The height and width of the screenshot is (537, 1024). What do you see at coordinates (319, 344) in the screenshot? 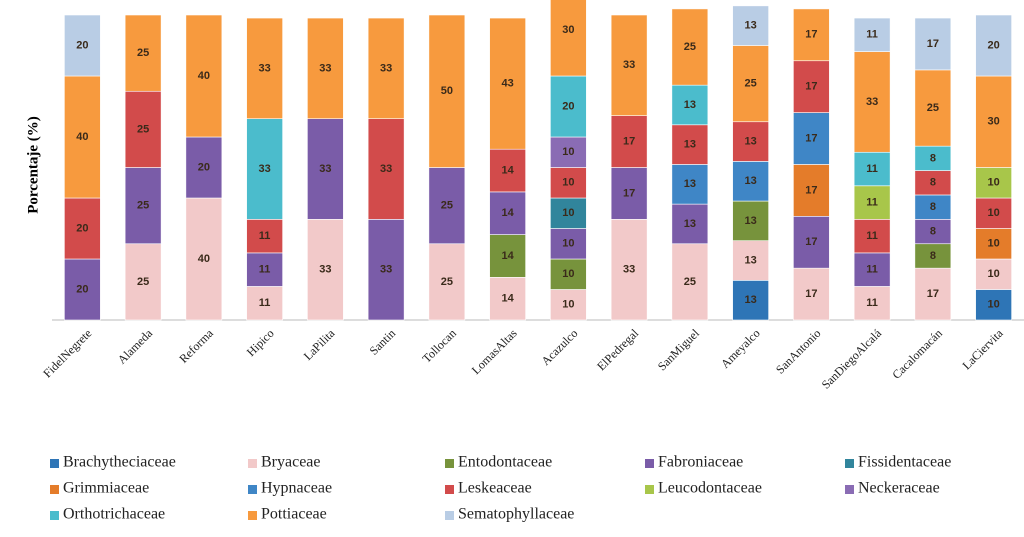
I see `x-tick-label: LaPilita` at bounding box center [319, 344].